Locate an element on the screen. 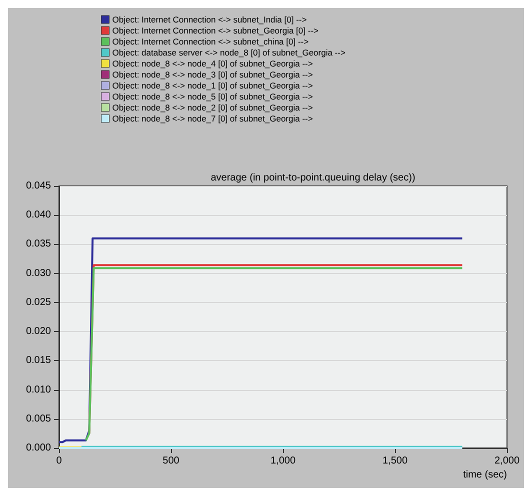  legend-label: Object: node_8 <-> node_7 [0] of subnet_Georgia --> is located at coordinates (212, 119).